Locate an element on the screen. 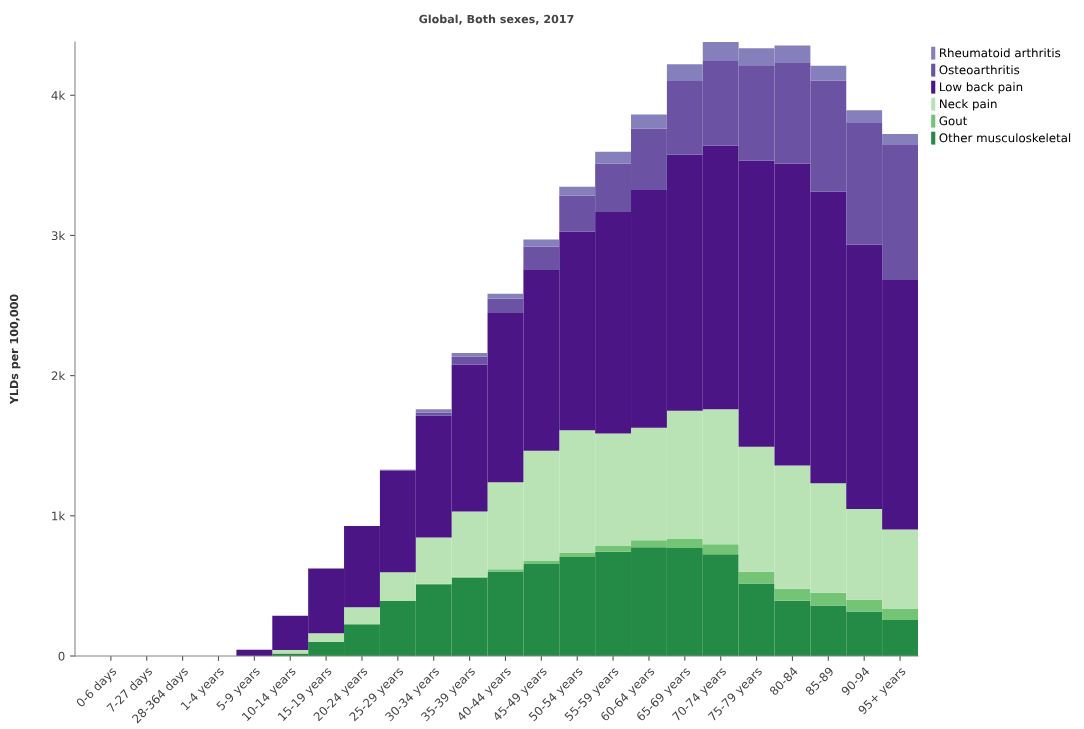 The image size is (1084, 729). y-tick-label: 3k is located at coordinates (58, 235).